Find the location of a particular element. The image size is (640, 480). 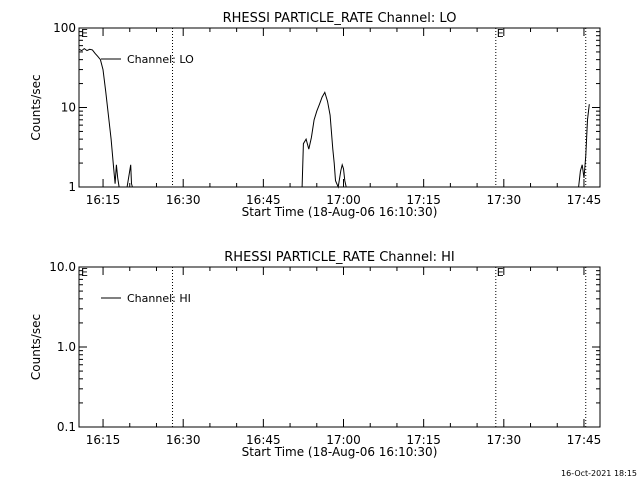

legend-label: Channel: HI is located at coordinates (159, 298).